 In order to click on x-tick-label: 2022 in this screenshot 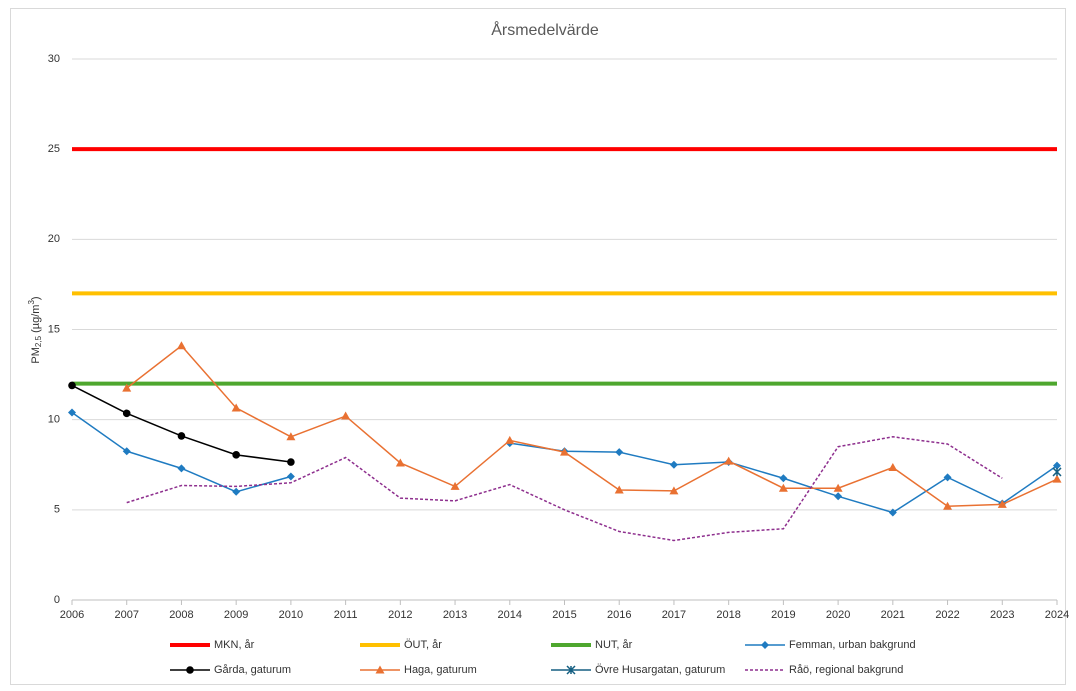, I will do `click(947, 615)`.